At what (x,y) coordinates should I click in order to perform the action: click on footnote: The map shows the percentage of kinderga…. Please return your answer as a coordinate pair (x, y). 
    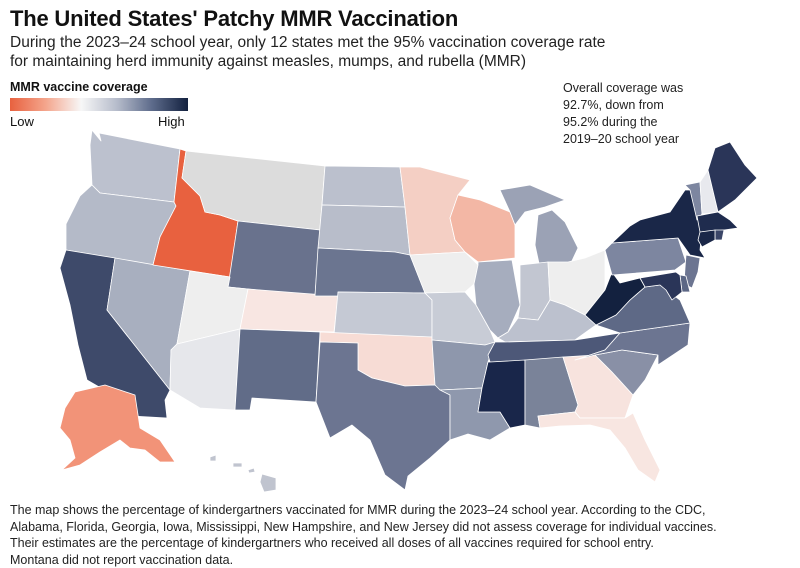
    Looking at the image, I should click on (402, 535).